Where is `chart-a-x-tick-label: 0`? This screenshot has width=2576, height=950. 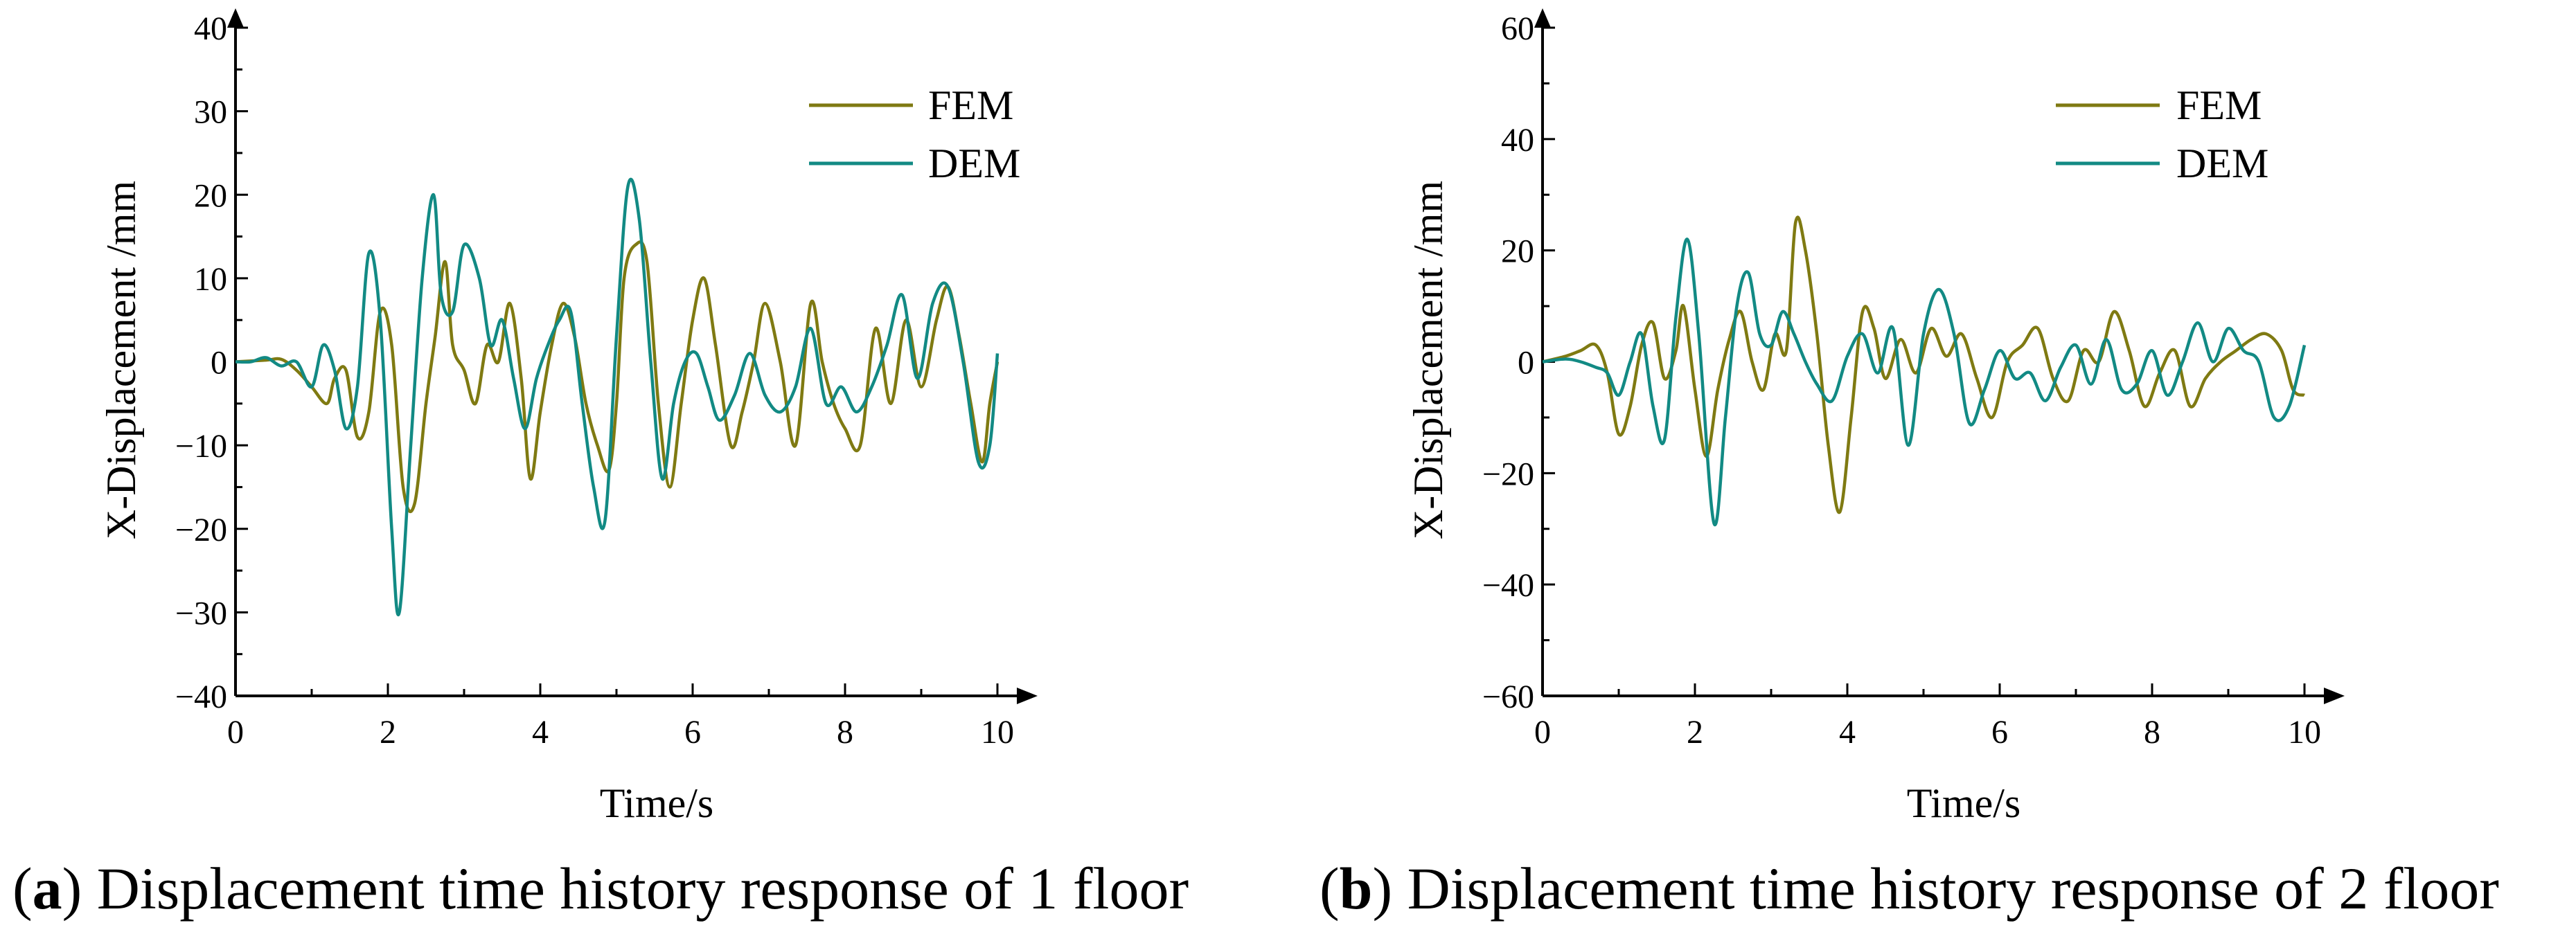
chart-a-x-tick-label: 0 is located at coordinates (235, 732).